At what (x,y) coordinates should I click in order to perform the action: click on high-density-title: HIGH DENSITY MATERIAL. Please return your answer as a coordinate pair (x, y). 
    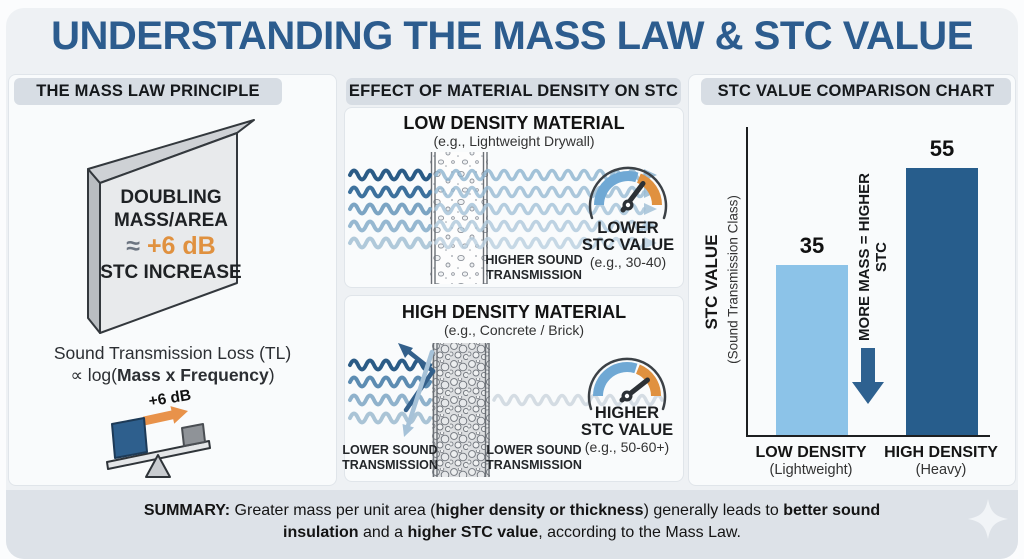
    Looking at the image, I should click on (514, 312).